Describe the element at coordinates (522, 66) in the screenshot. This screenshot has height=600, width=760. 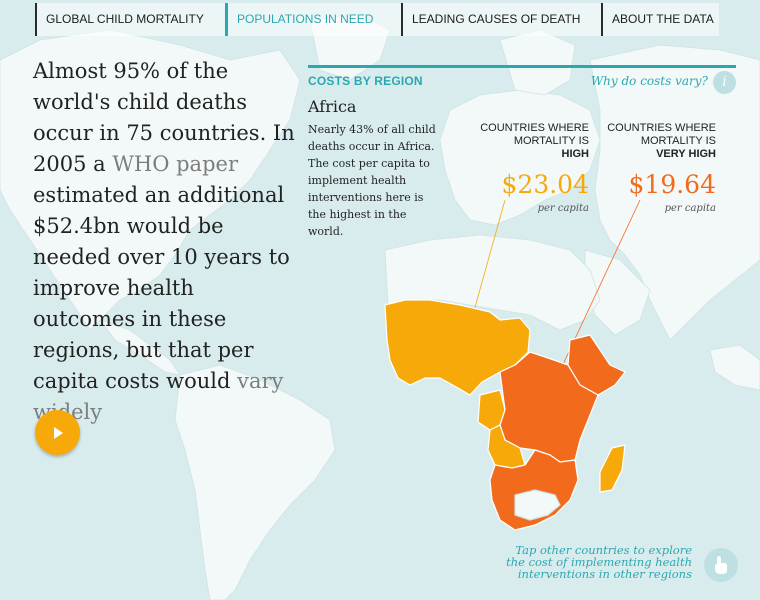
I see `panel-divider` at that location.